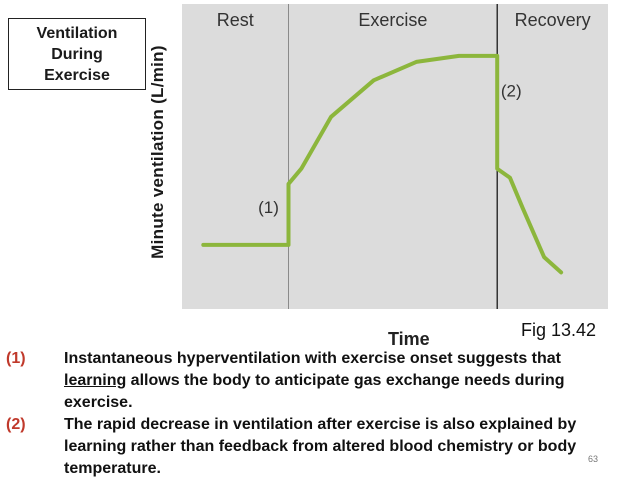 The image size is (641, 482). What do you see at coordinates (268, 207) in the screenshot?
I see `annotation-1: (1)` at bounding box center [268, 207].